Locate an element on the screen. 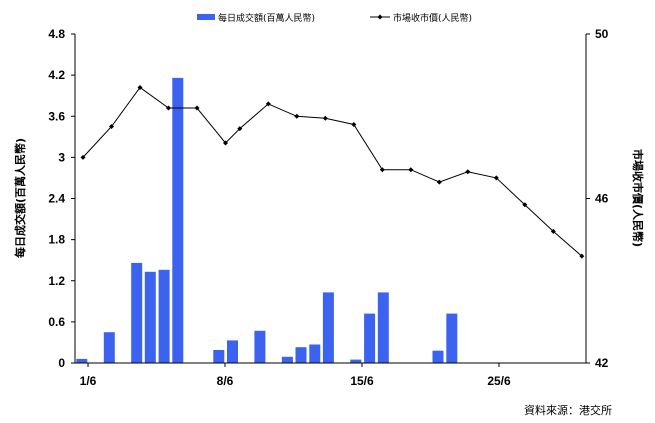  legend-item-bars: 每日成交額(百萬人民幣) is located at coordinates (256, 18).